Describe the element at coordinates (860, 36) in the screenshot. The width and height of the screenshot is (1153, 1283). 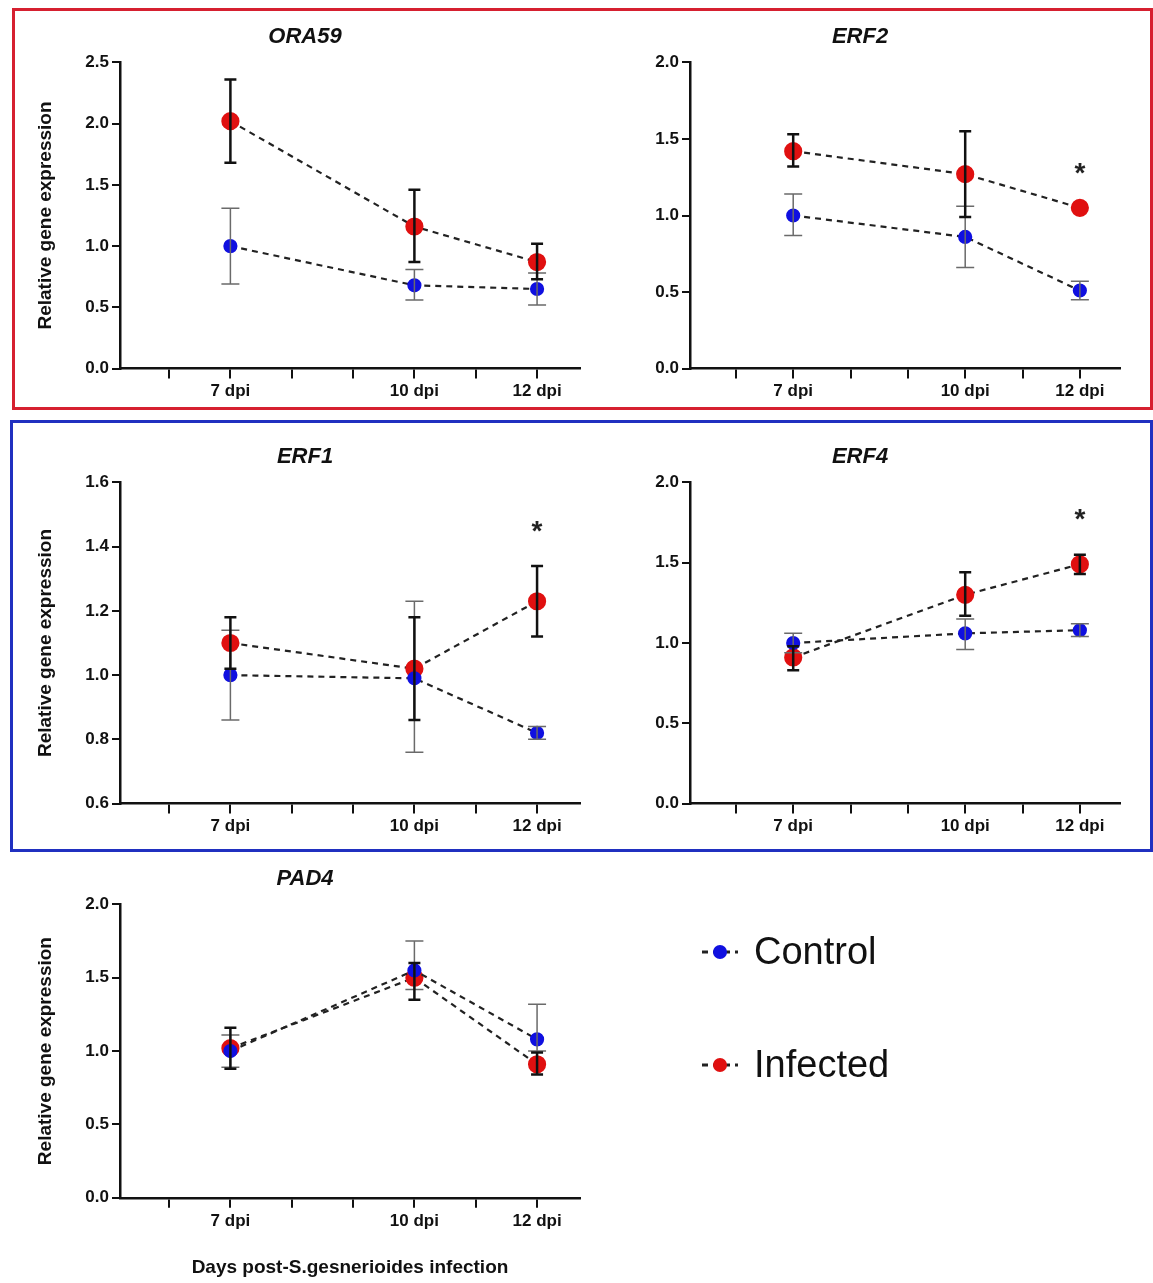
I see `chart-title: ERF2` at that location.